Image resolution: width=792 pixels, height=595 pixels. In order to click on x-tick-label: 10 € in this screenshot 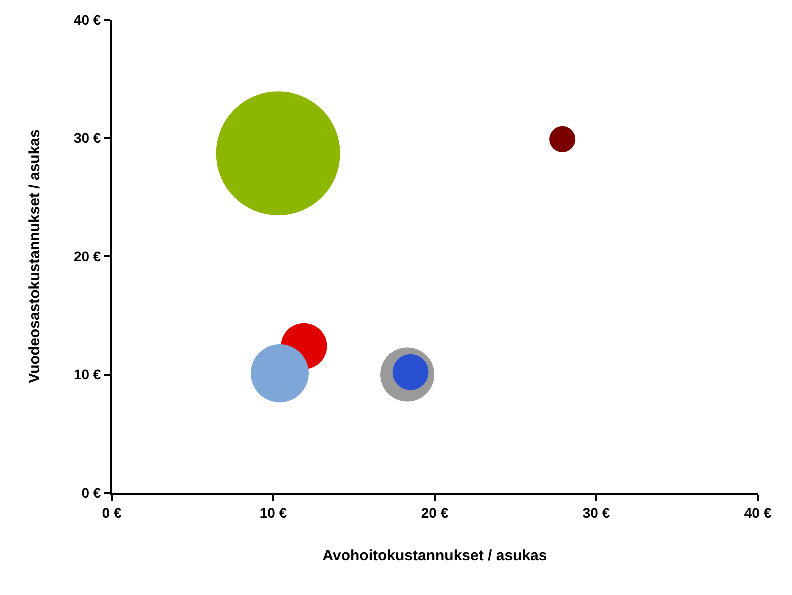, I will do `click(274, 512)`.